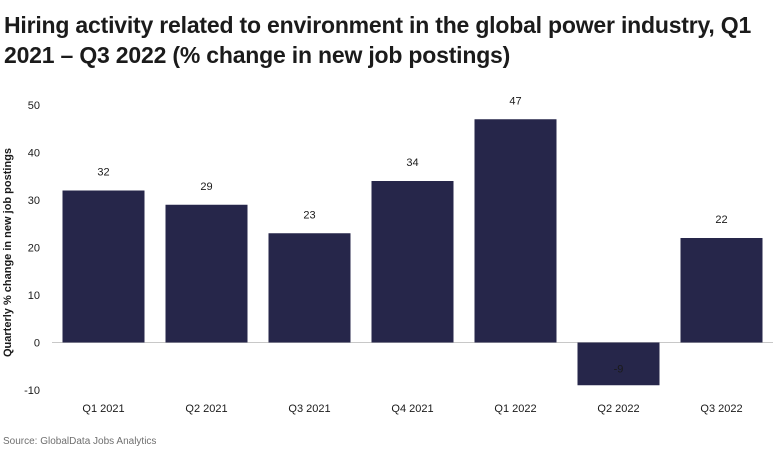 Image resolution: width=773 pixels, height=466 pixels. I want to click on y-tick-label: 40, so click(34, 154).